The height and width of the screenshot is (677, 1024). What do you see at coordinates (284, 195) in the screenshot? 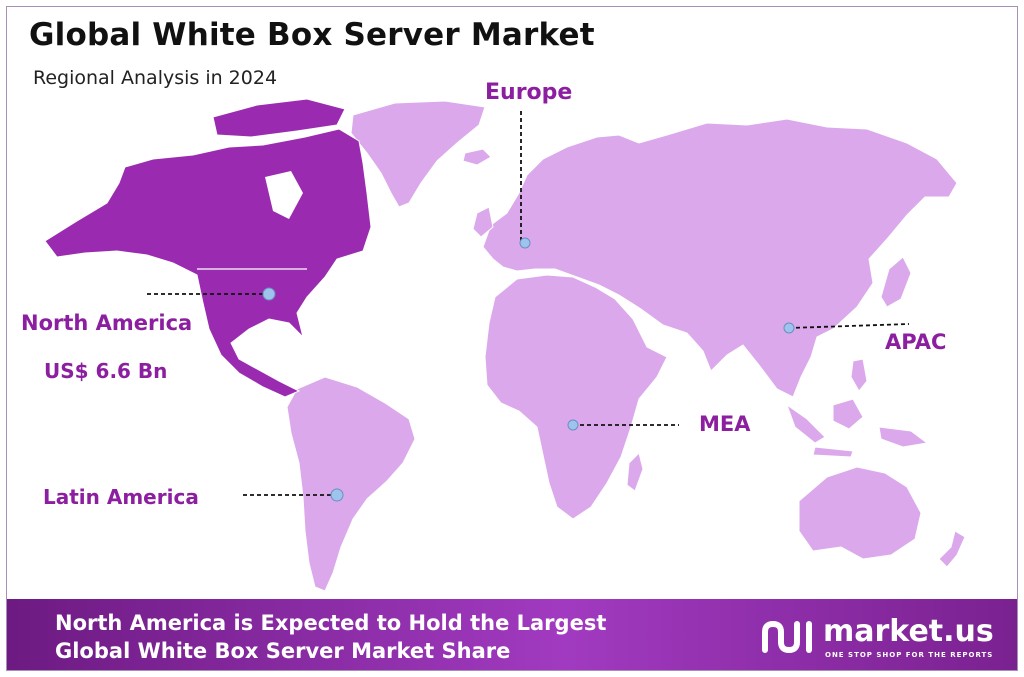
I see `hudson-bay-shape` at bounding box center [284, 195].